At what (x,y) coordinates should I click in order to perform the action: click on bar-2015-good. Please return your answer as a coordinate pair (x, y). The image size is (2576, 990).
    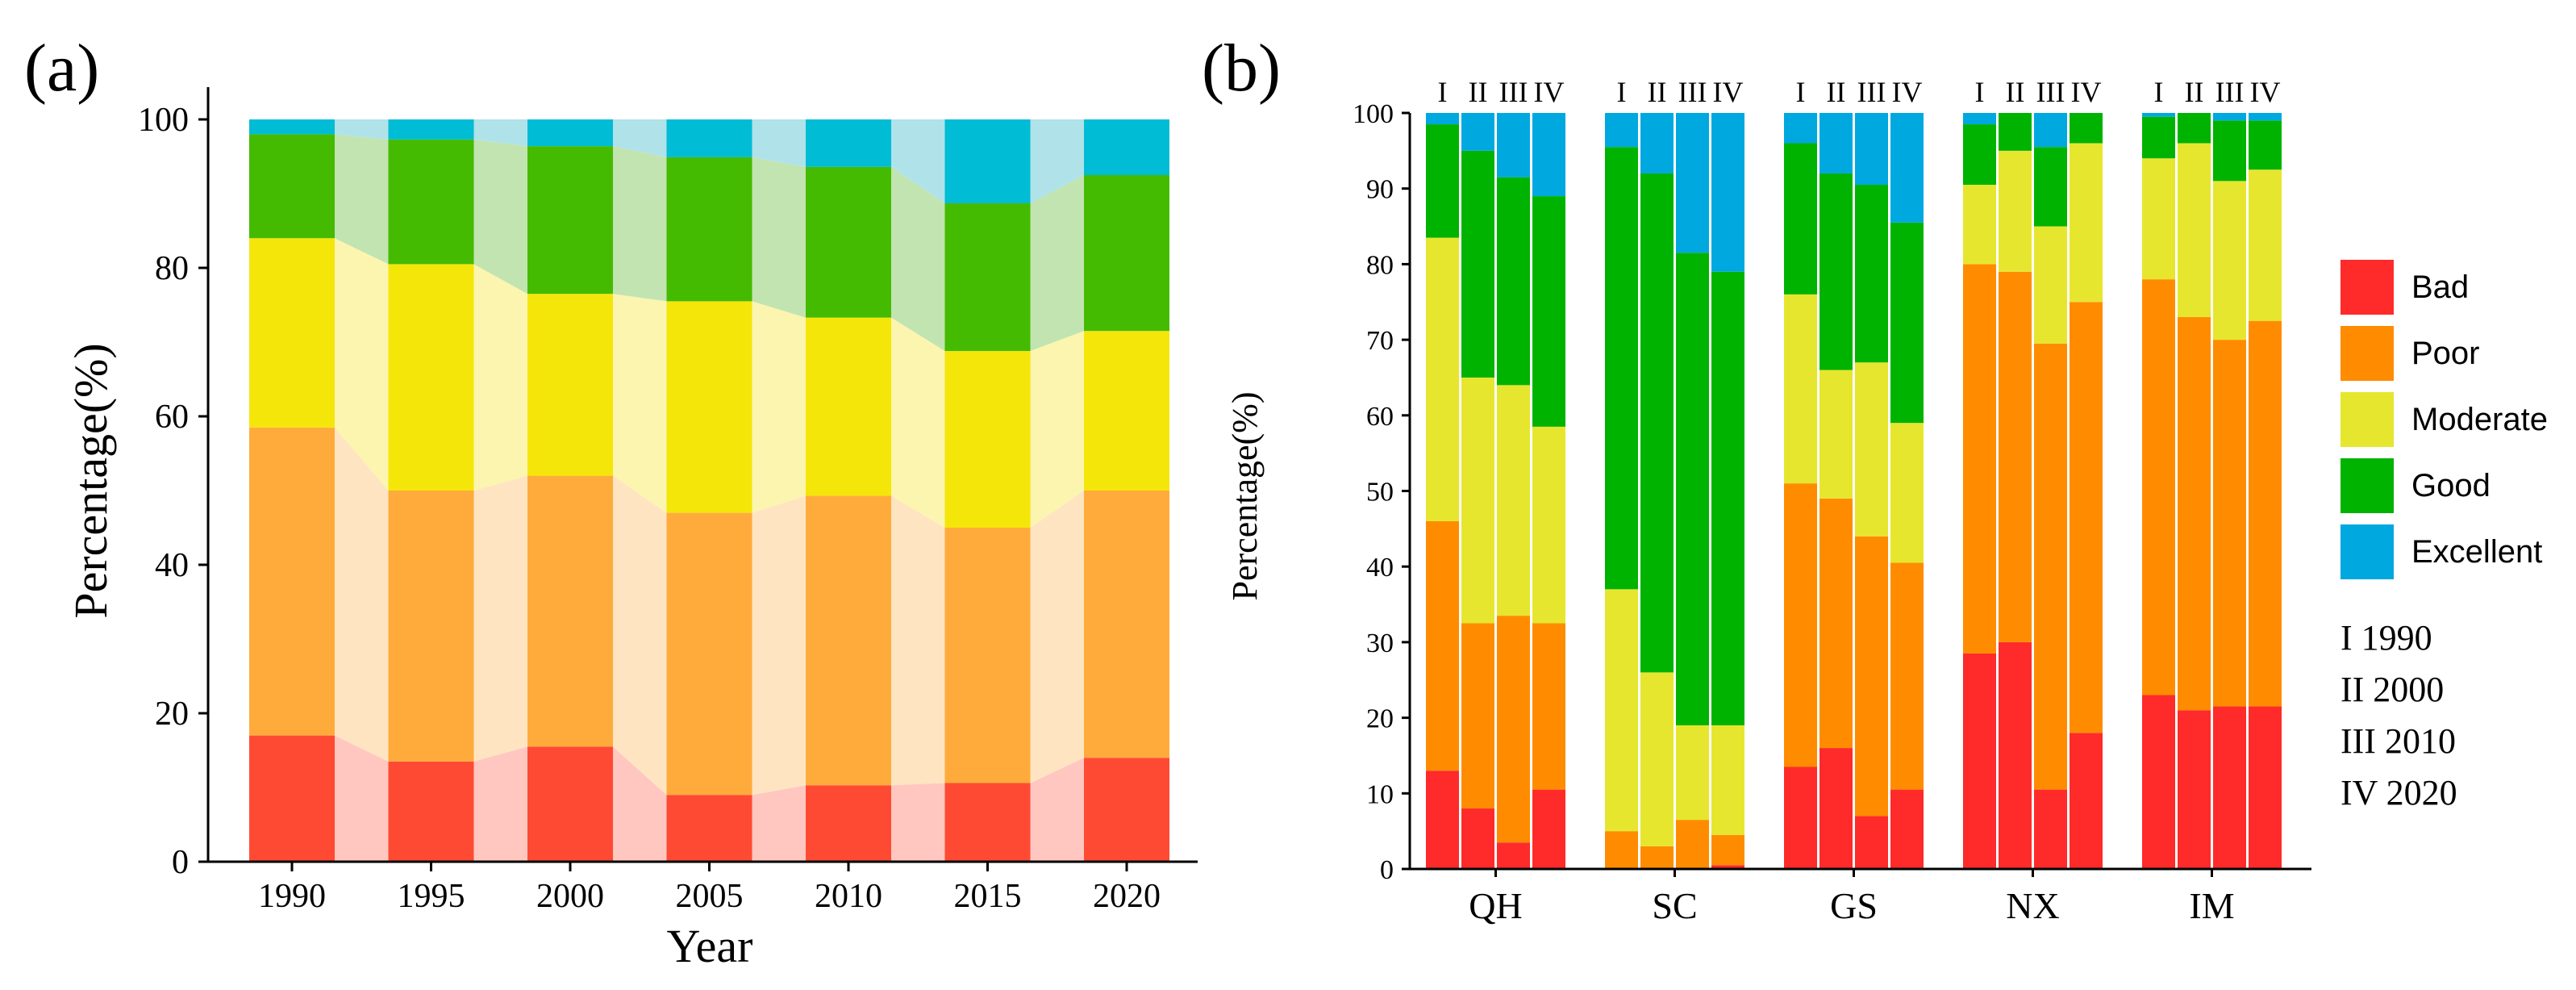
    Looking at the image, I should click on (987, 277).